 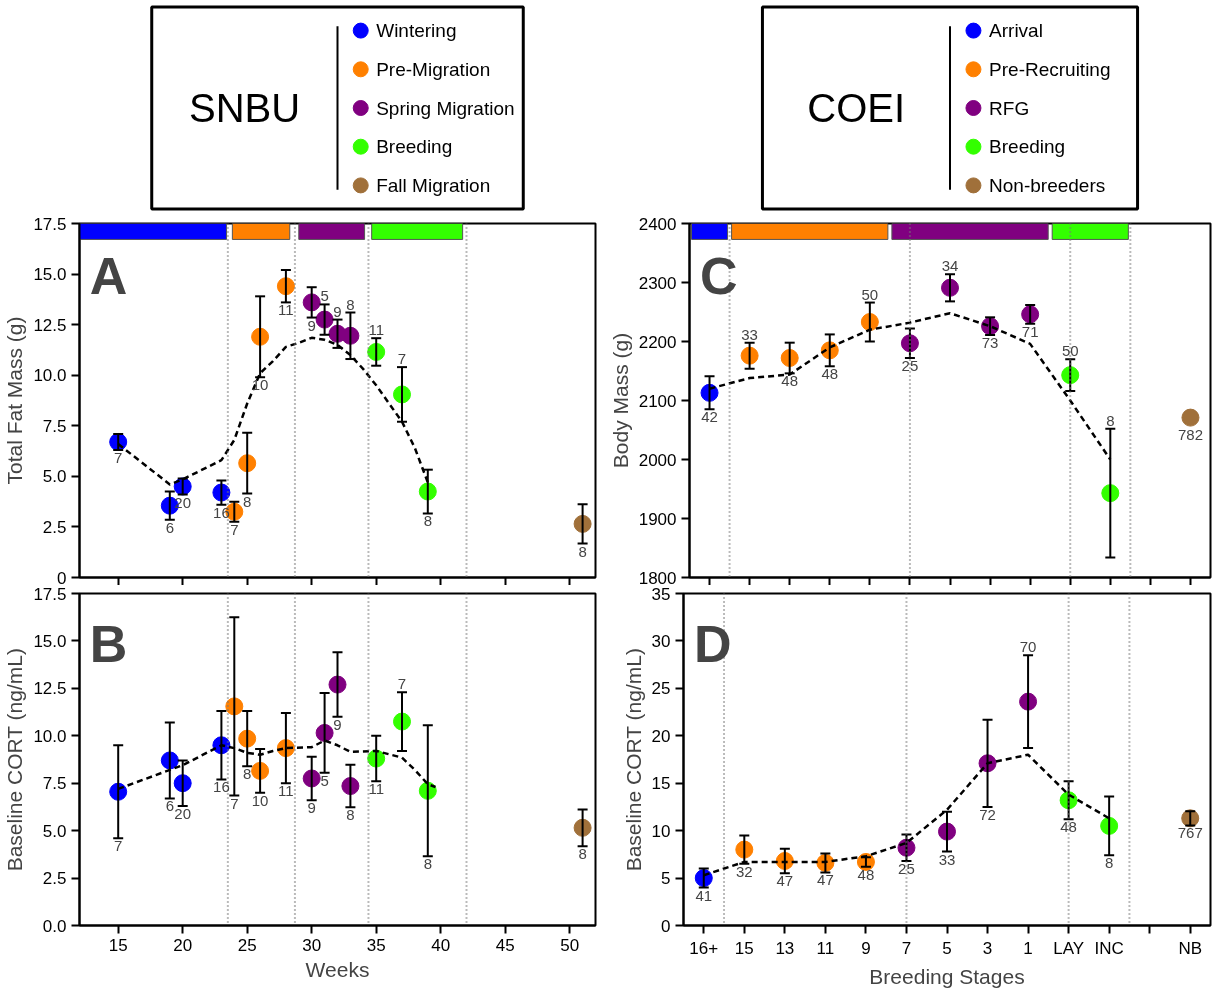 I want to click on annotation: 73, so click(x=990, y=343).